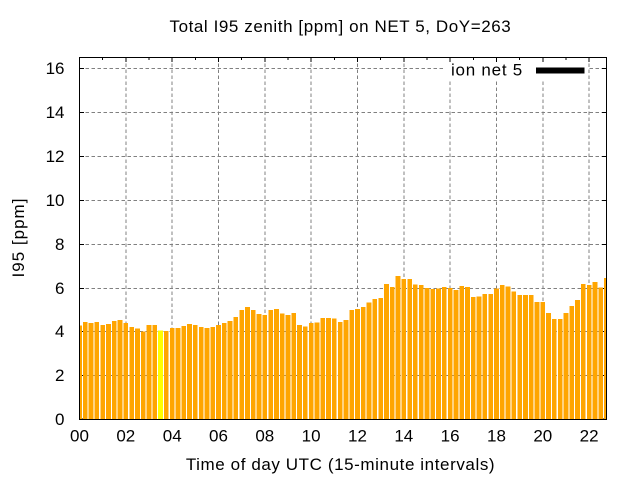 Image resolution: width=640 pixels, height=480 pixels. I want to click on svg-text: 2, so click(59, 375).